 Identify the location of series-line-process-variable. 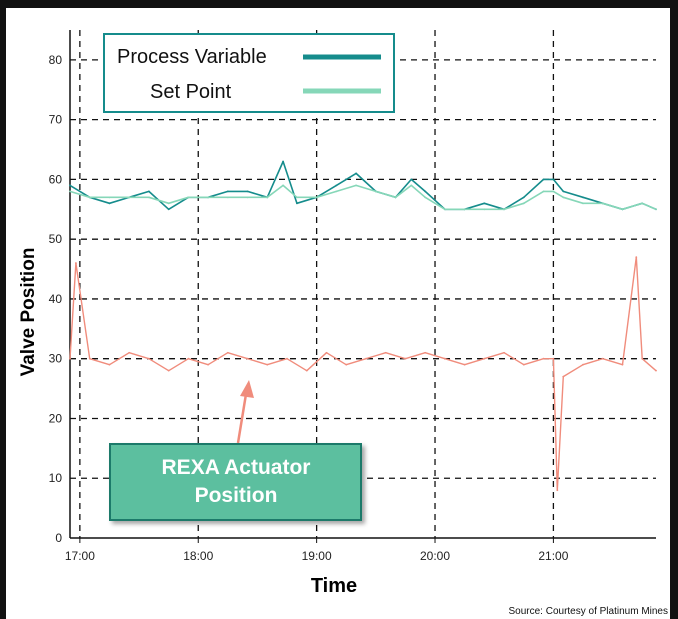
(363, 185).